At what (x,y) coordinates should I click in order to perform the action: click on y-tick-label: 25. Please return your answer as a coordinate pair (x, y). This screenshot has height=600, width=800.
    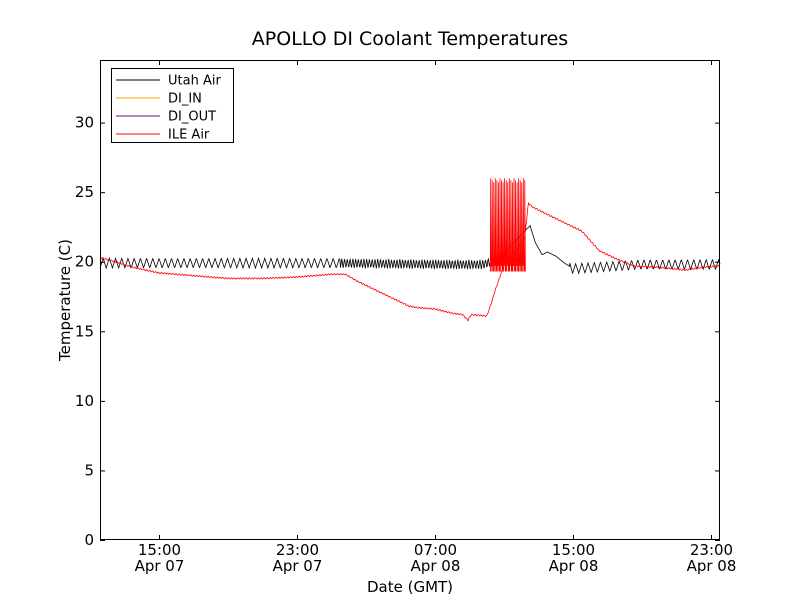
    Looking at the image, I should click on (84, 192).